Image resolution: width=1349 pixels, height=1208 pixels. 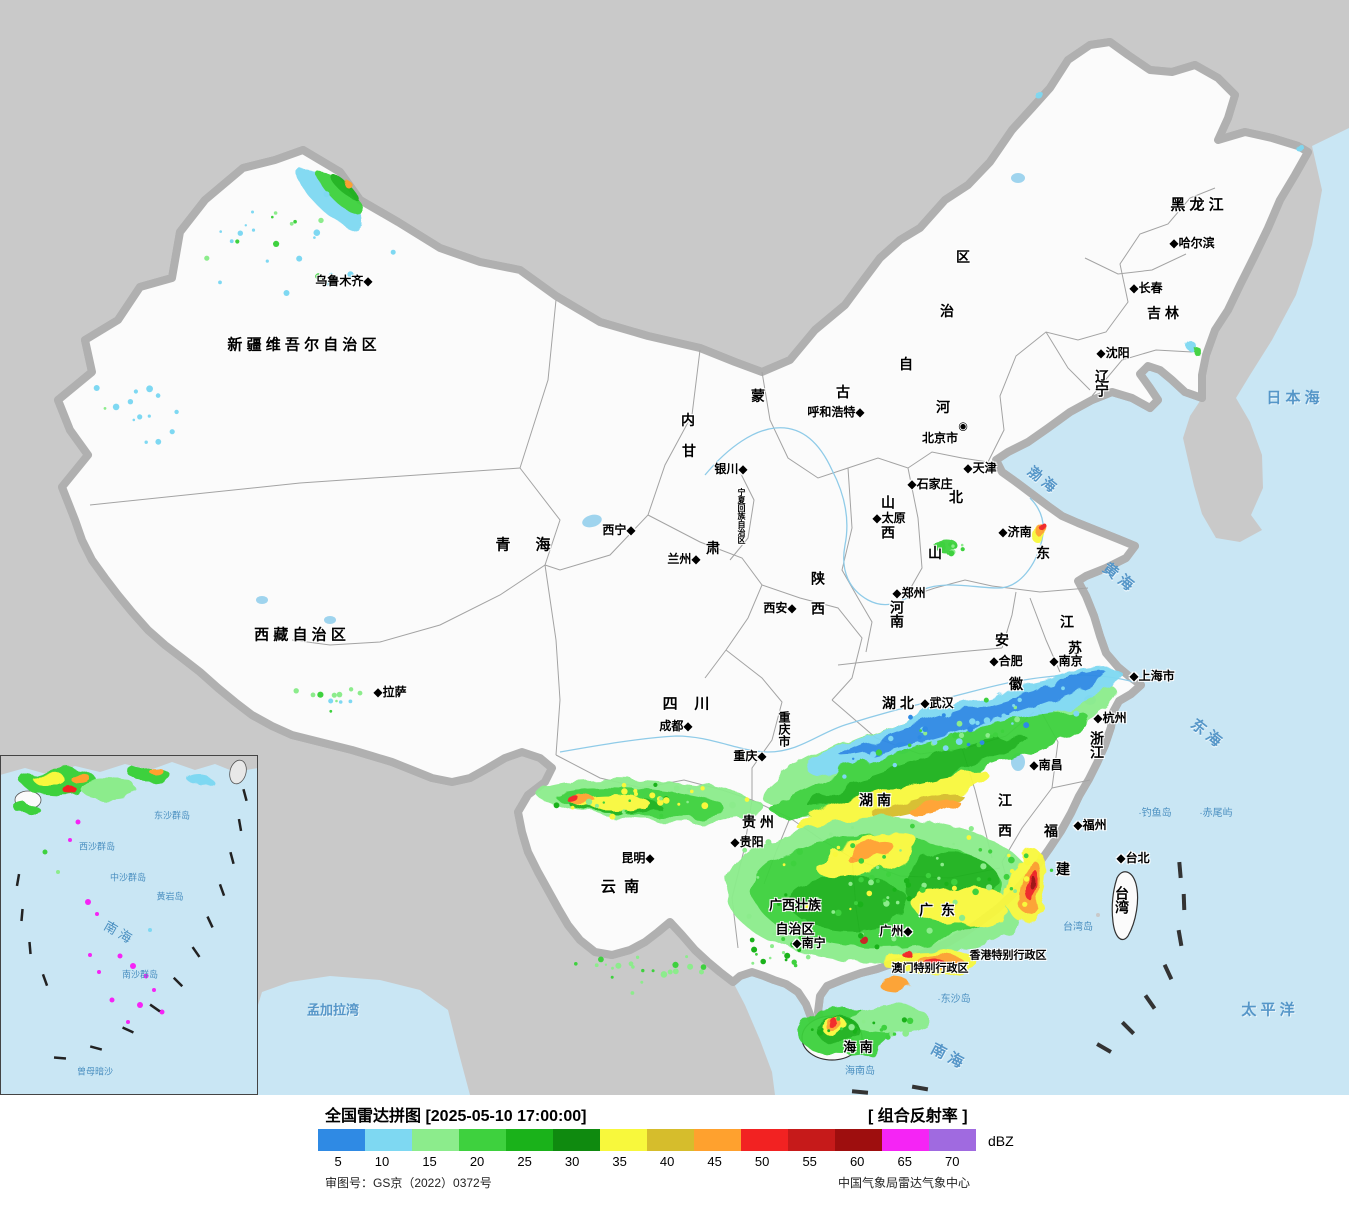 I want to click on inset-map, so click(x=129, y=925).